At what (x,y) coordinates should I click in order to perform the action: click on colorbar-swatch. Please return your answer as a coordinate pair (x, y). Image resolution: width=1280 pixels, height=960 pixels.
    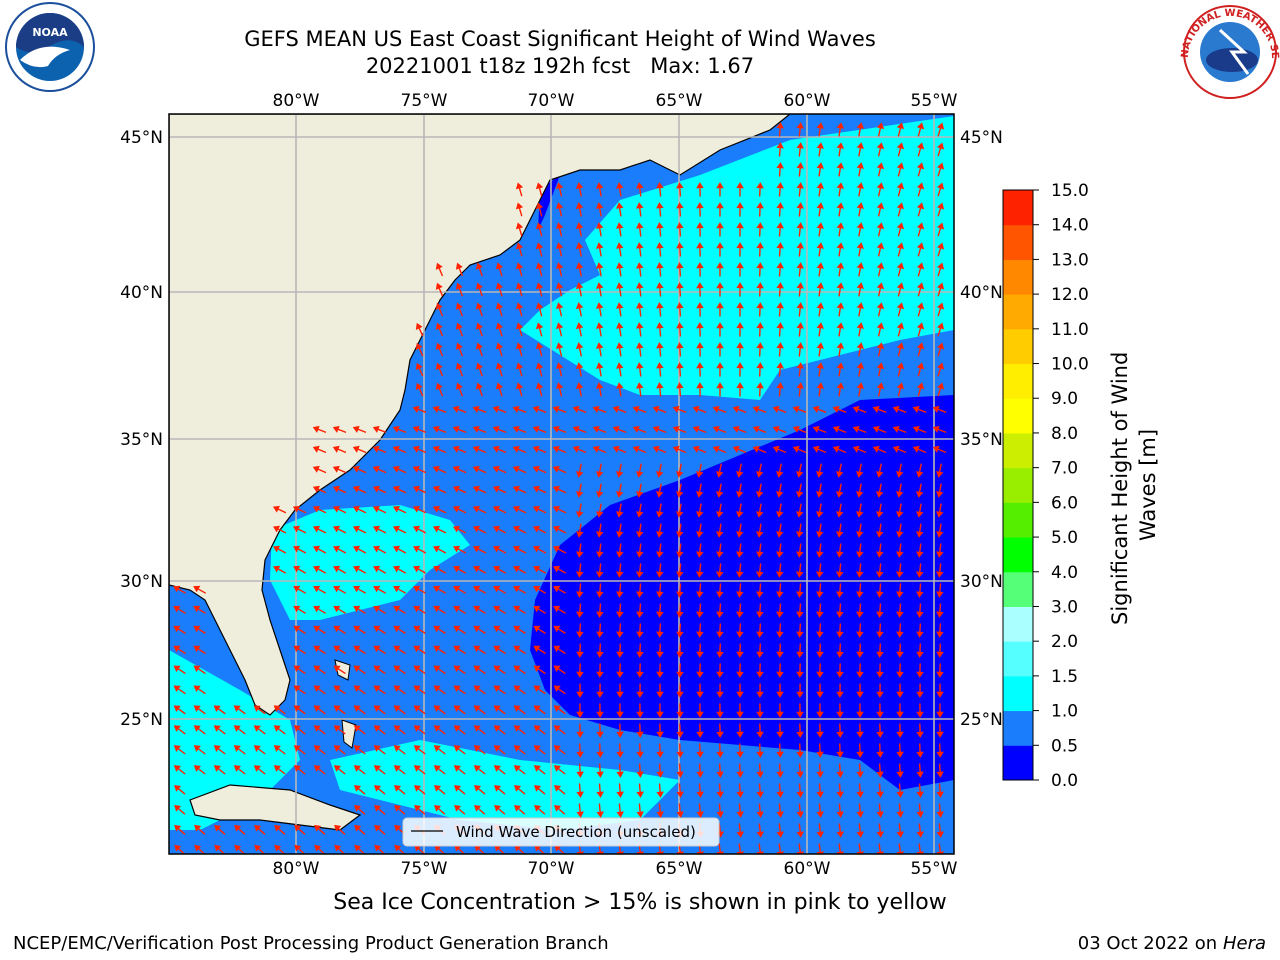
    Looking at the image, I should click on (1018, 416).